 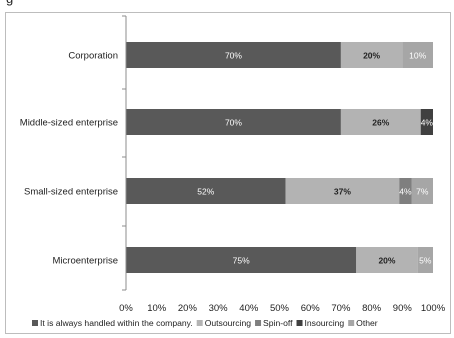 What do you see at coordinates (433, 308) in the screenshot?
I see `x-tick-label: 100%` at bounding box center [433, 308].